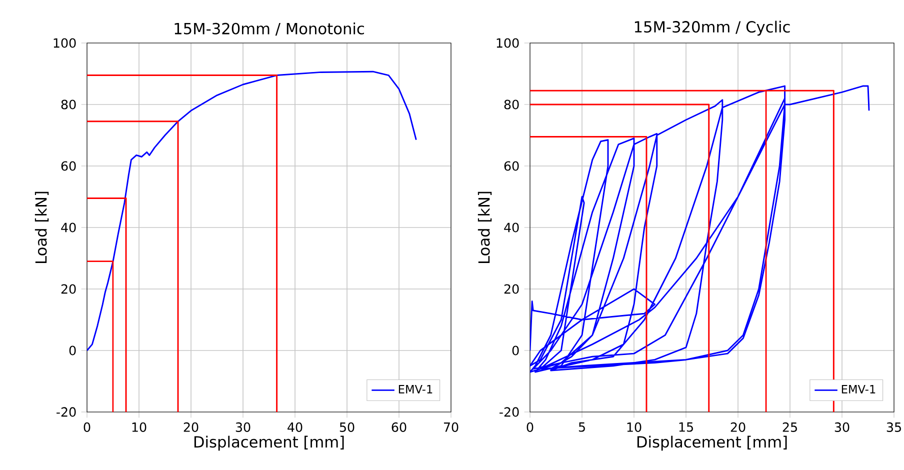  What do you see at coordinates (581, 427) in the screenshot?
I see `x-tick-label: 5` at bounding box center [581, 427].